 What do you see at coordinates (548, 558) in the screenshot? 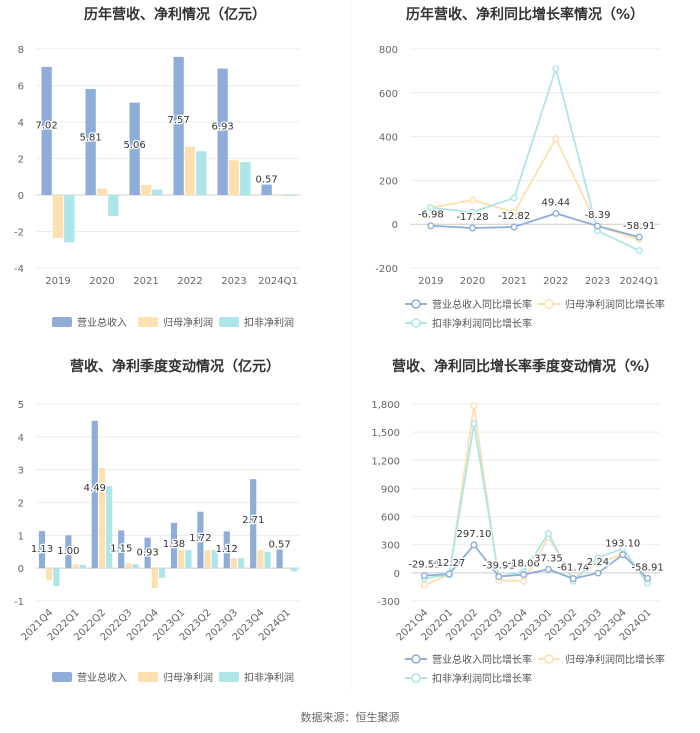
I see `data-label: 37.35` at bounding box center [548, 558].